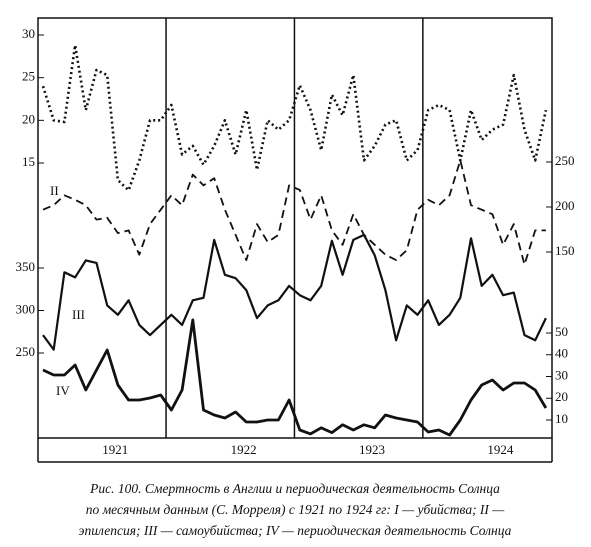  What do you see at coordinates (63, 390) in the screenshot?
I see `series-label: IV` at bounding box center [63, 390].